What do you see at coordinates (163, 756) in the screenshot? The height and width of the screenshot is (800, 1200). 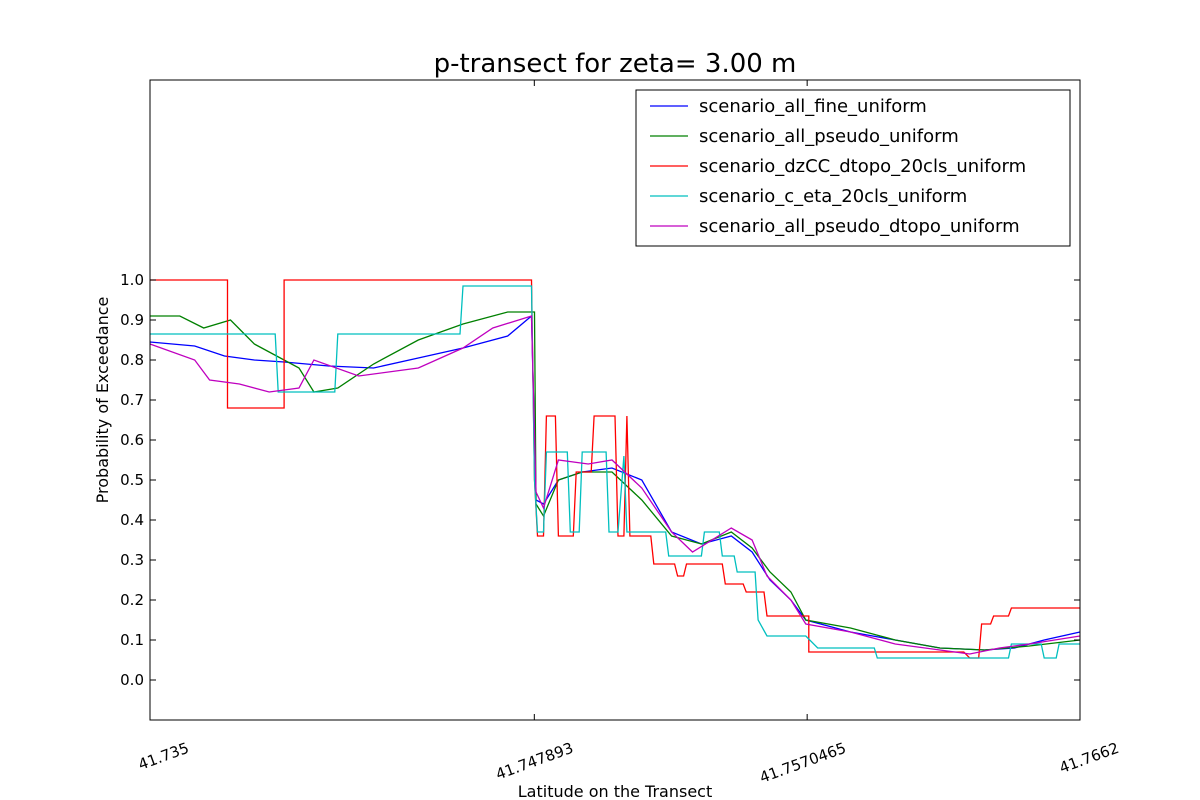 I see `x-tick-label: 41.735` at bounding box center [163, 756].